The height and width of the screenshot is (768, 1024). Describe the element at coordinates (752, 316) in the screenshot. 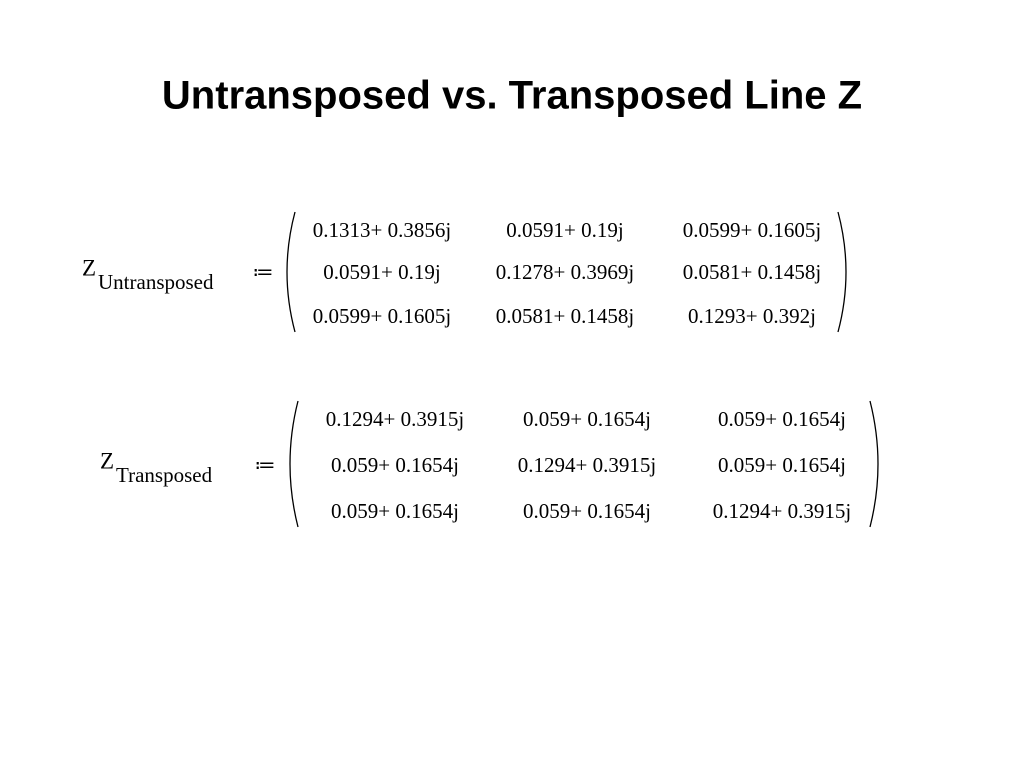

I see `matrix-entry: 0.1293+ 0.392j` at that location.